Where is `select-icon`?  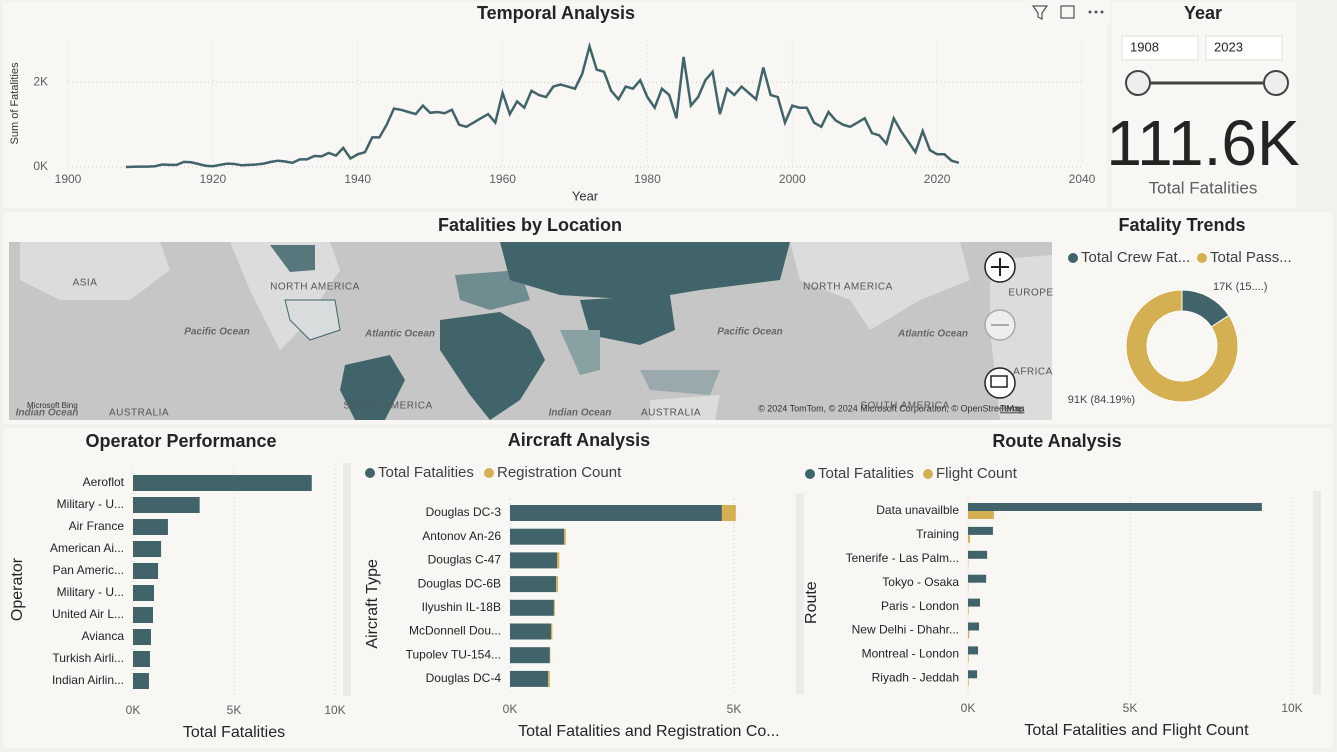
select-icon is located at coordinates (999, 381).